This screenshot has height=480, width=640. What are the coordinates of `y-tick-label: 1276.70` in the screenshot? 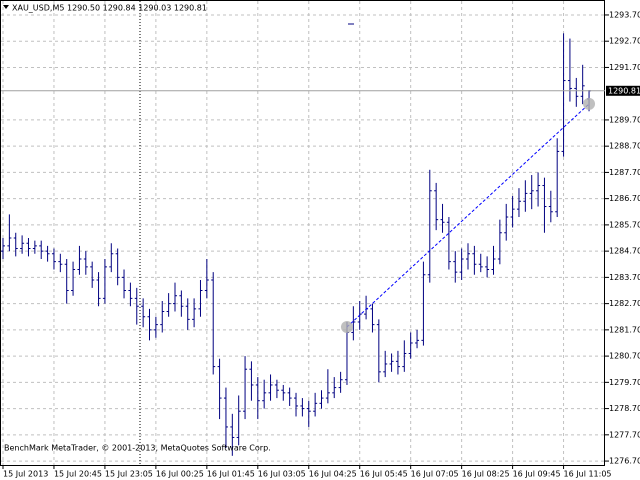 It's located at (624, 461).